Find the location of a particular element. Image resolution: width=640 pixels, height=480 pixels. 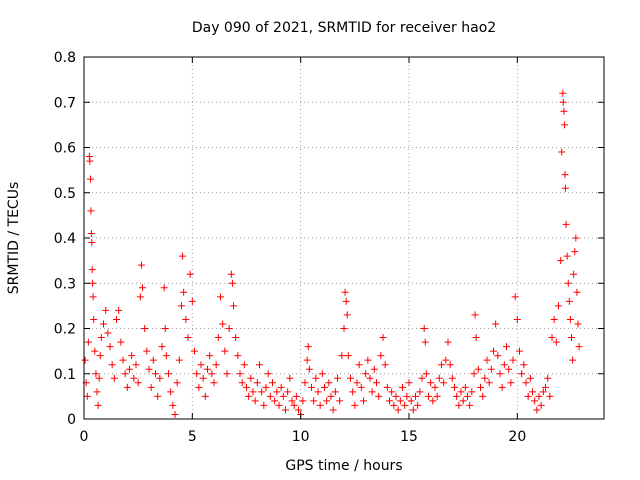

y-tick-label: 0.7 is located at coordinates (65, 103).